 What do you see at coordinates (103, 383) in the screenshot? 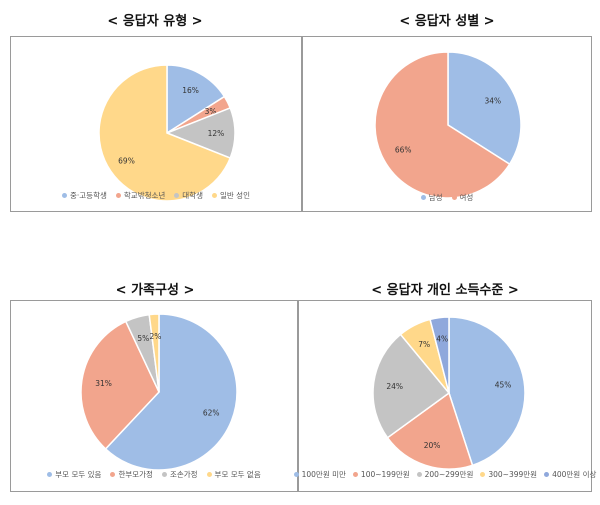
I see `slice-label-한부모가정: 31%` at bounding box center [103, 383].